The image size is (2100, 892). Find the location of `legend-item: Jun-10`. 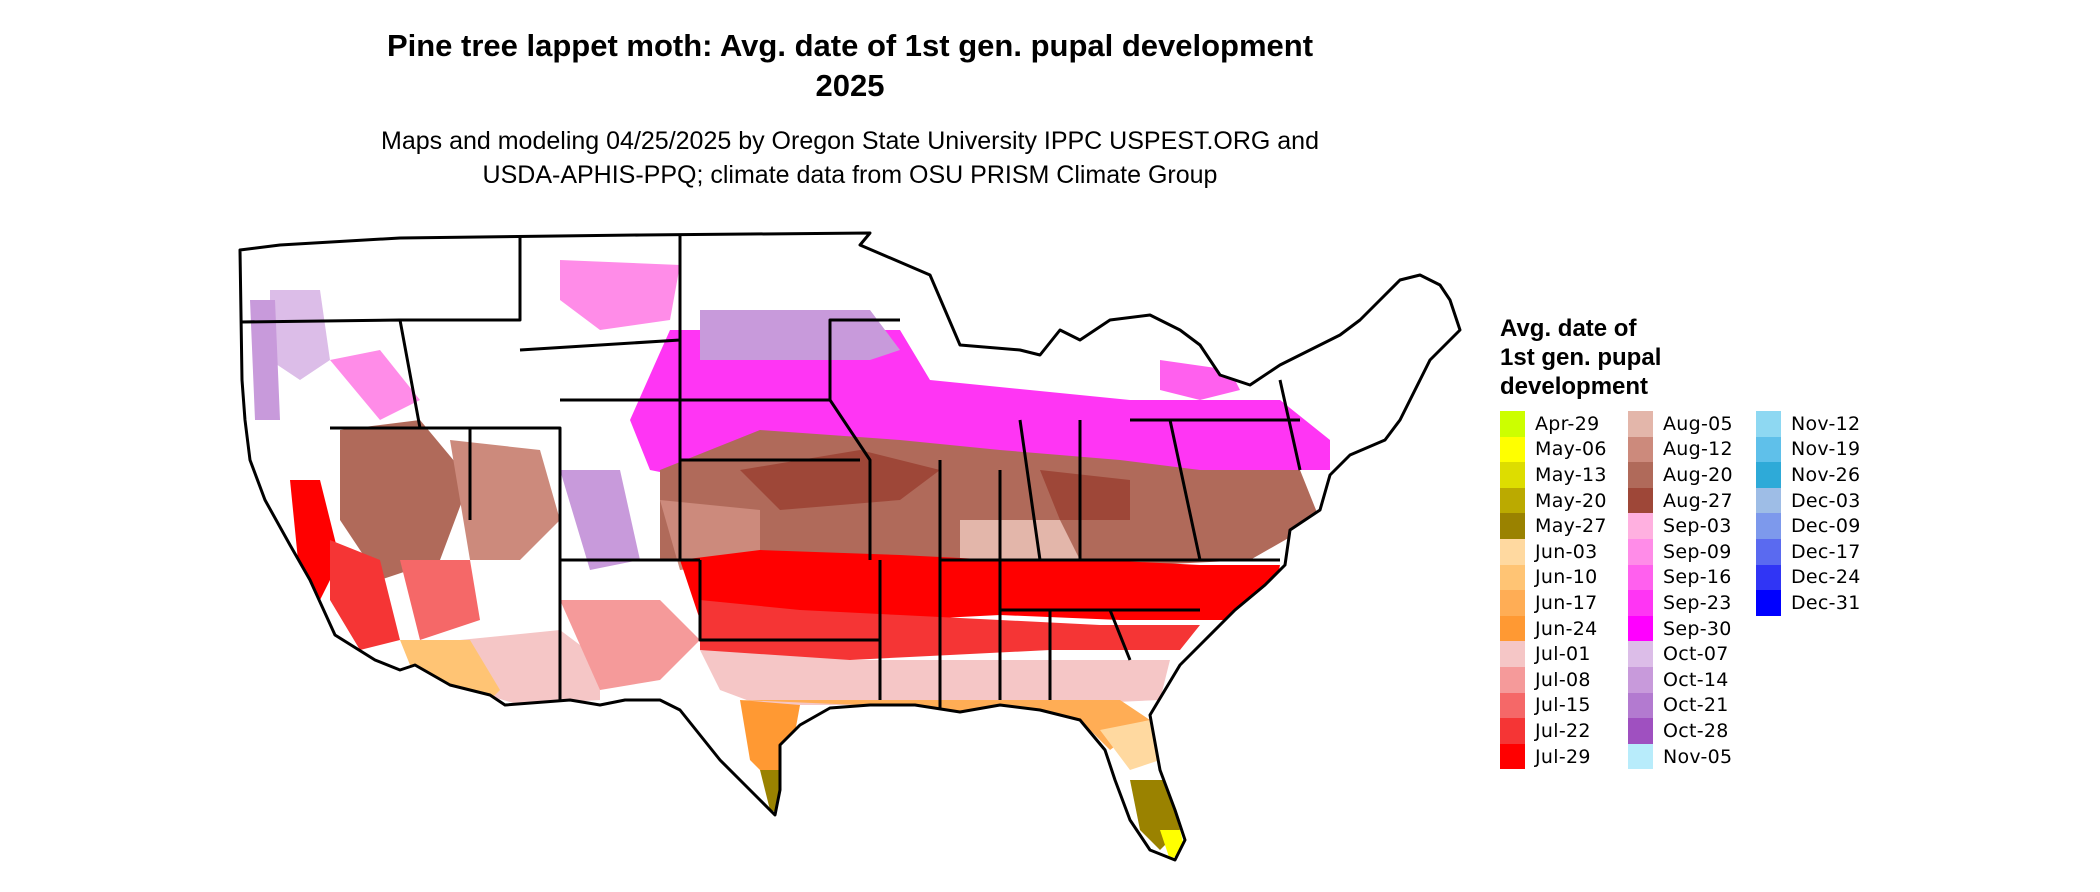

legend-item: Jun-10 is located at coordinates (1549, 577).